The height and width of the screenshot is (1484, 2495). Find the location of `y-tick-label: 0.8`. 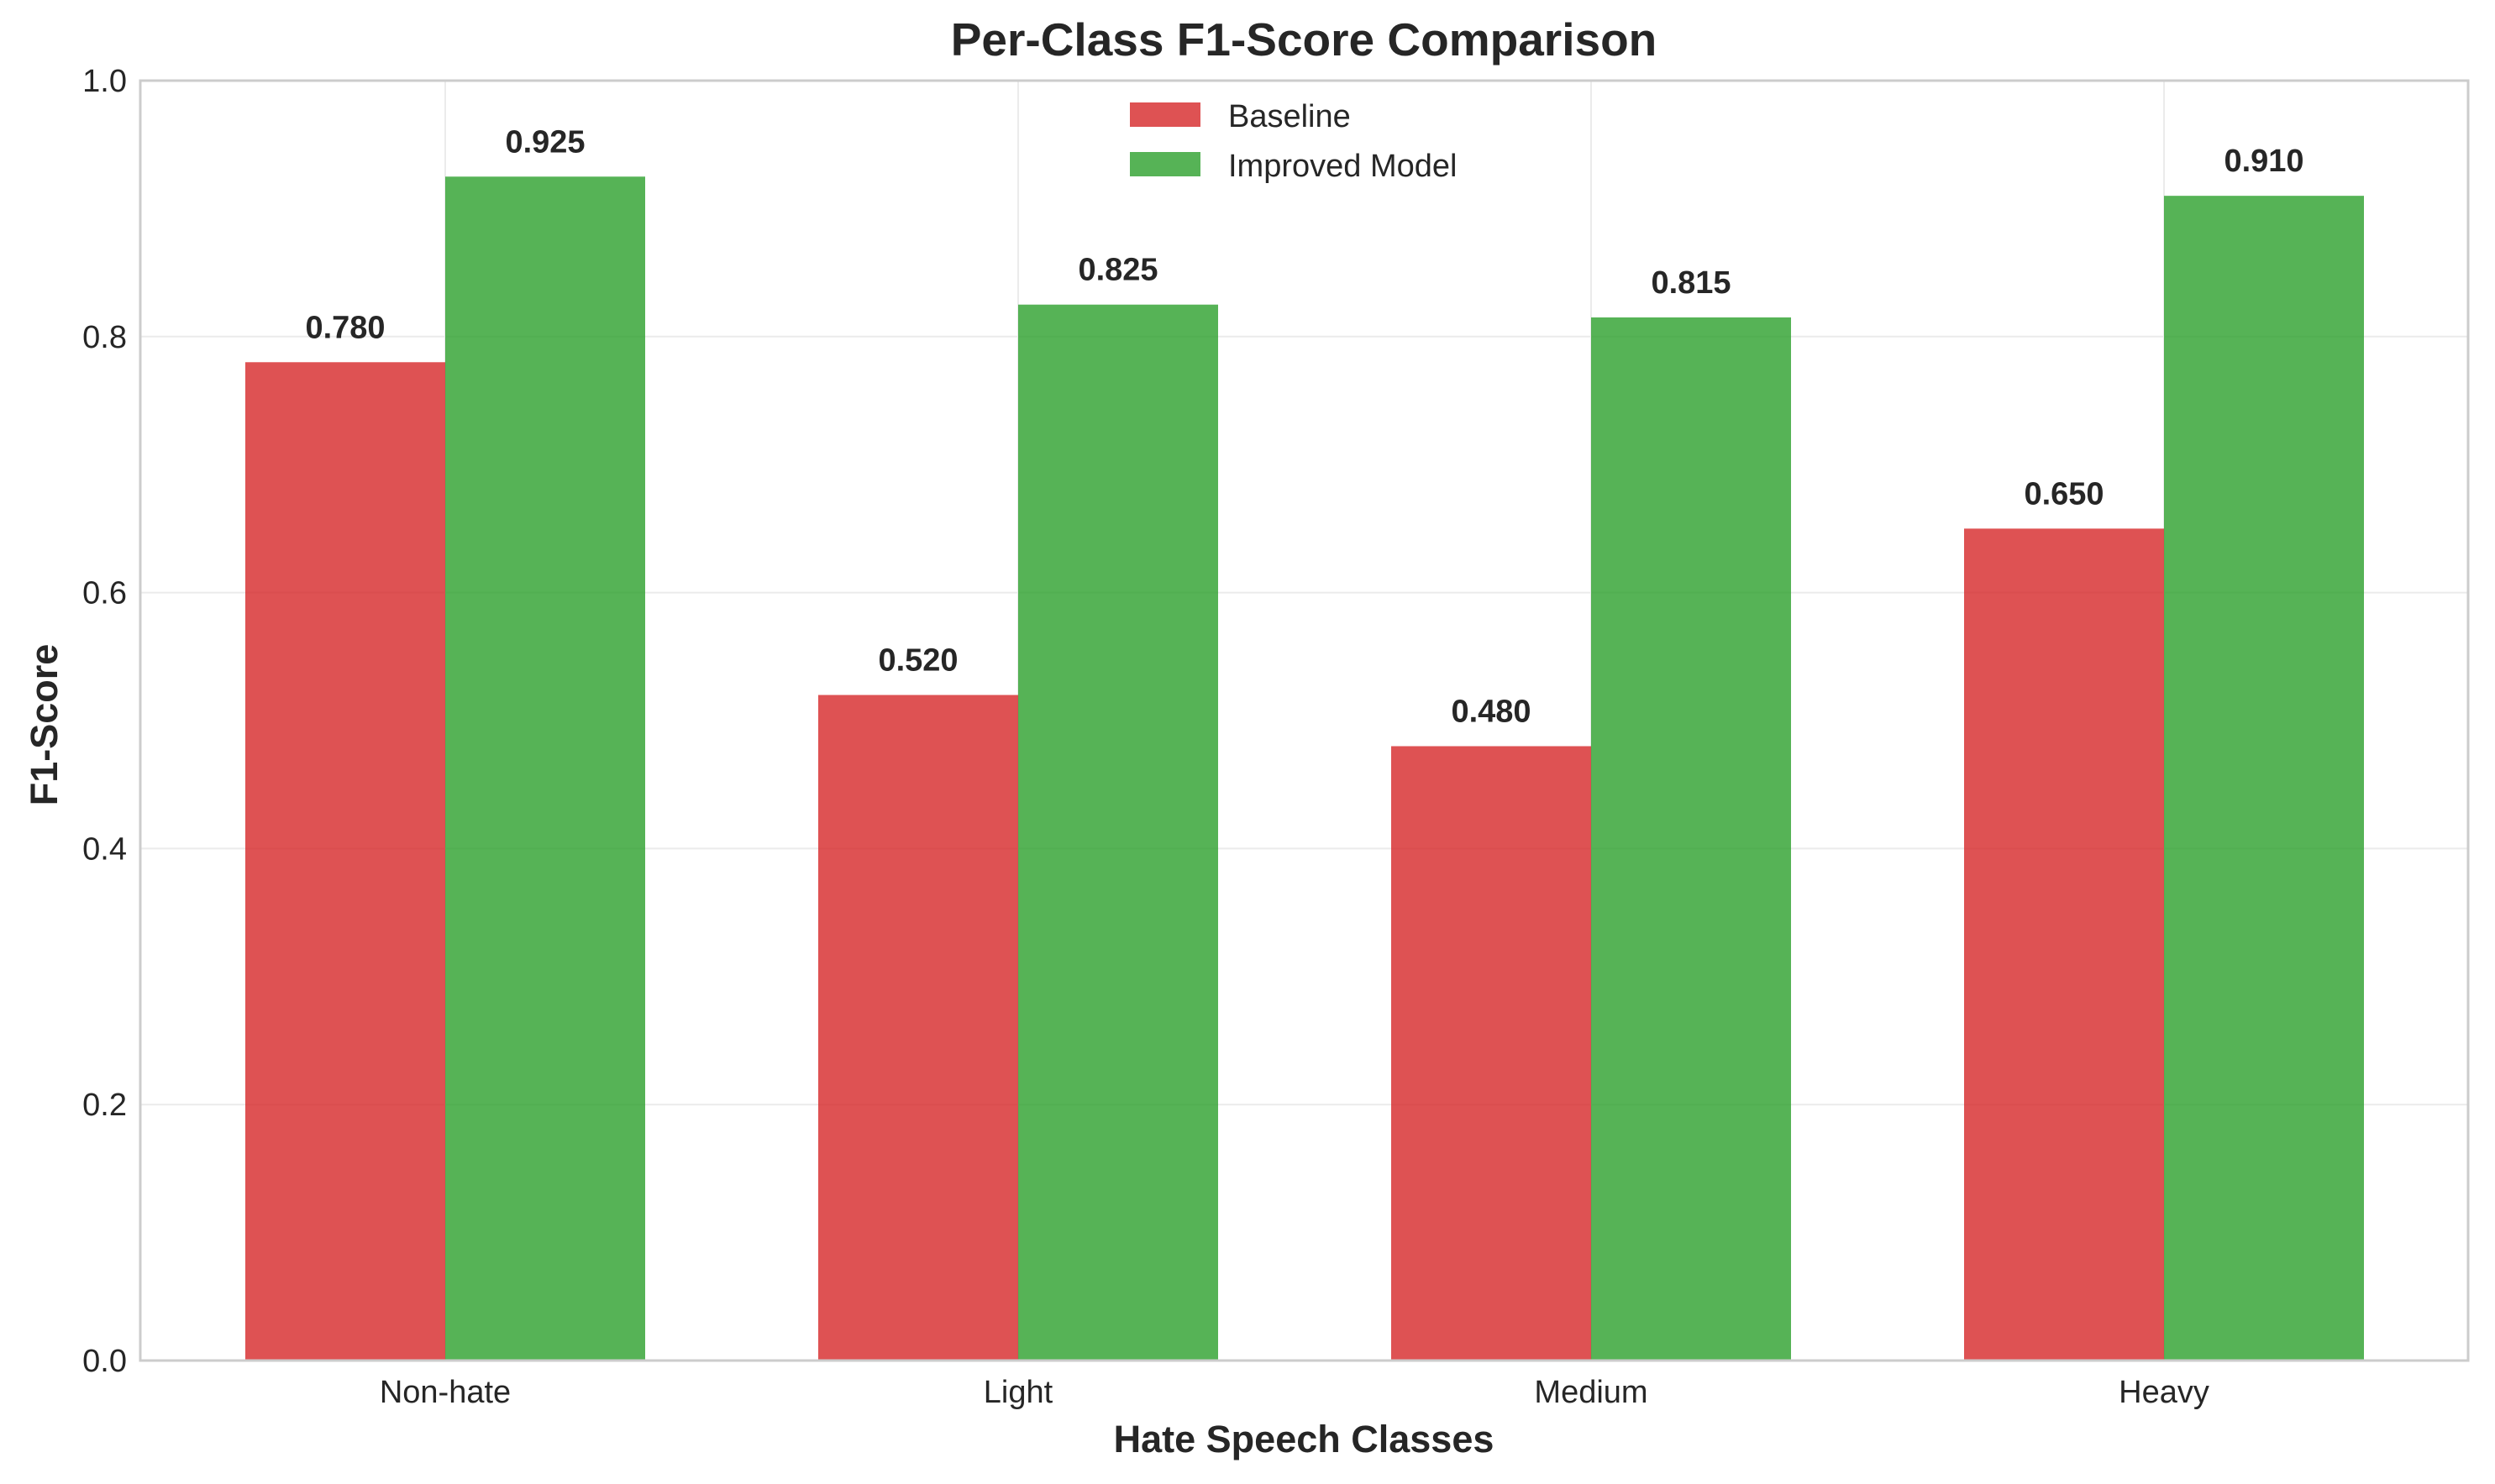

y-tick-label: 0.8 is located at coordinates (105, 337).